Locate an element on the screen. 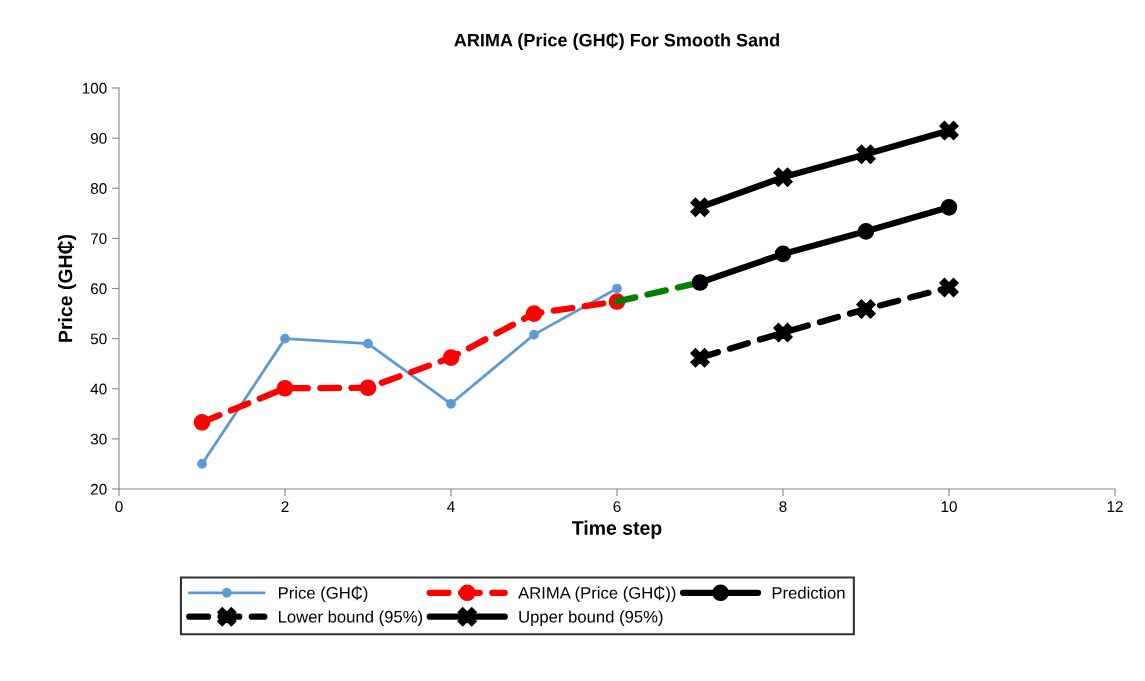  legend-label: Price (GH₵) is located at coordinates (323, 594).